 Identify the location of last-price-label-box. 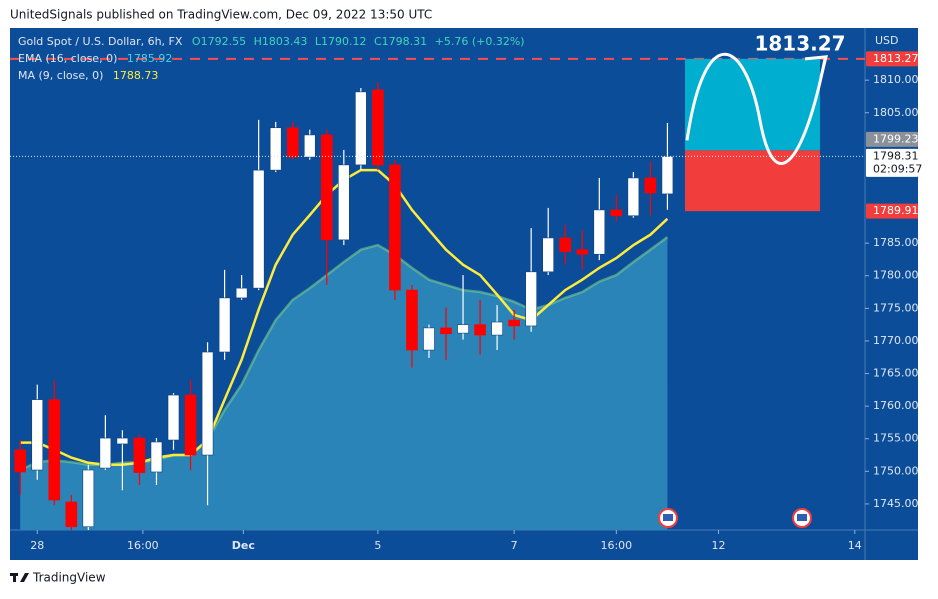
(892, 162).